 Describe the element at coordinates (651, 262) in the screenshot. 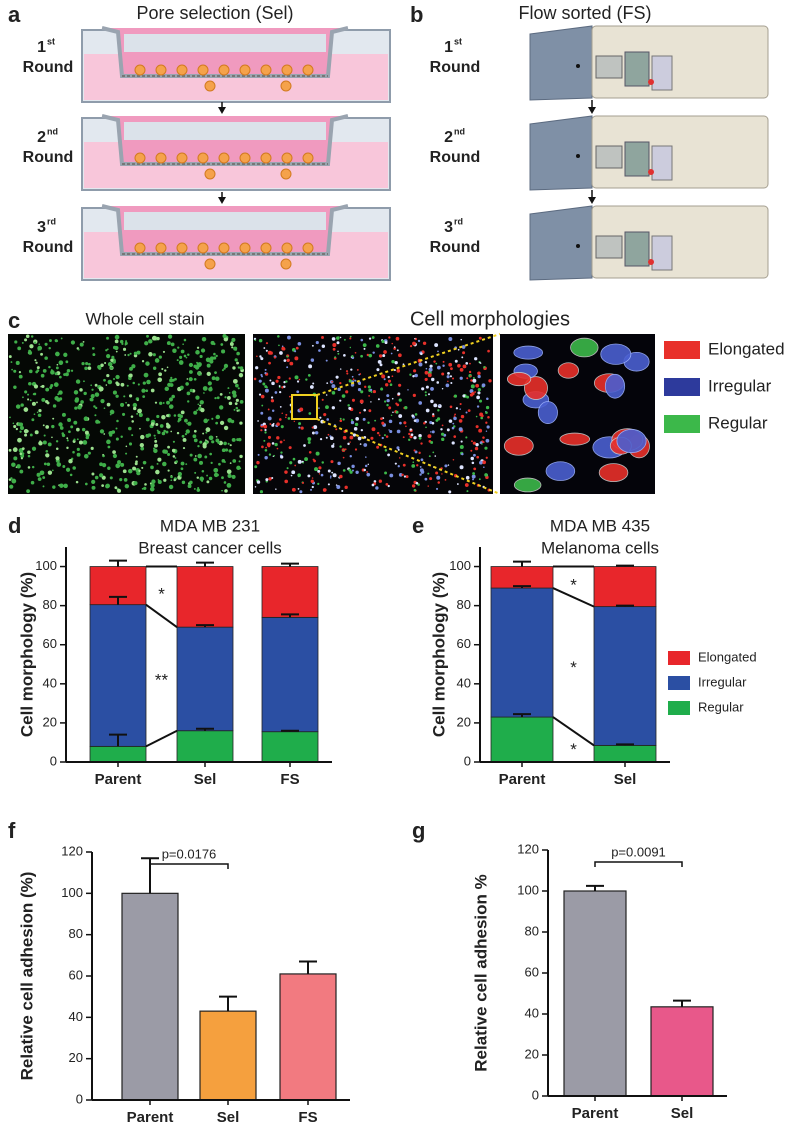

I see `sorter-light` at that location.